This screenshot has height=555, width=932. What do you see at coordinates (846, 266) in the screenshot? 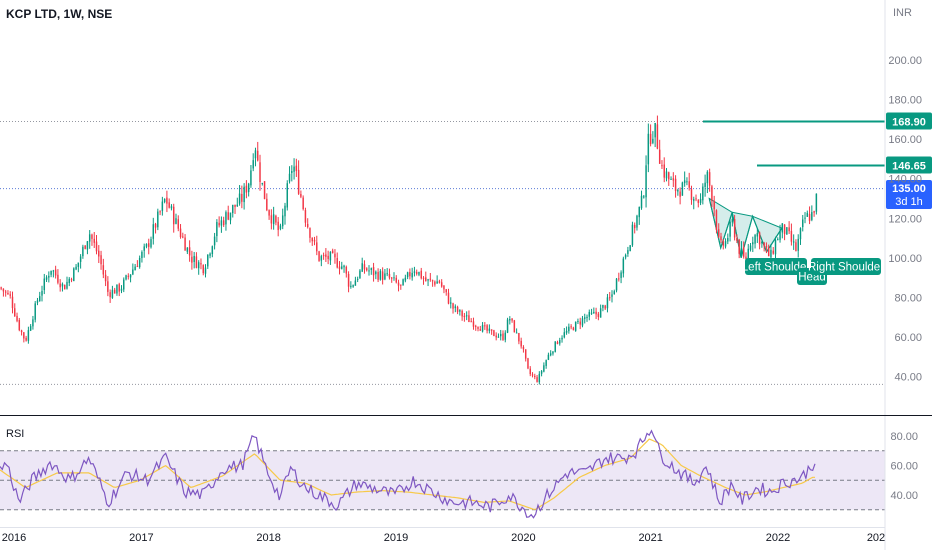
I see `right-shoulder-label-box` at bounding box center [846, 266].